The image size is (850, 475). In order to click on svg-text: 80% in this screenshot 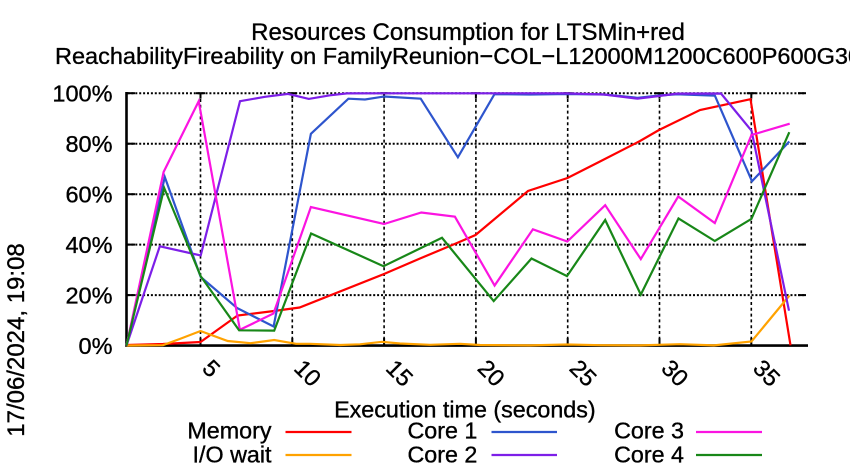, I will do `click(88, 144)`.